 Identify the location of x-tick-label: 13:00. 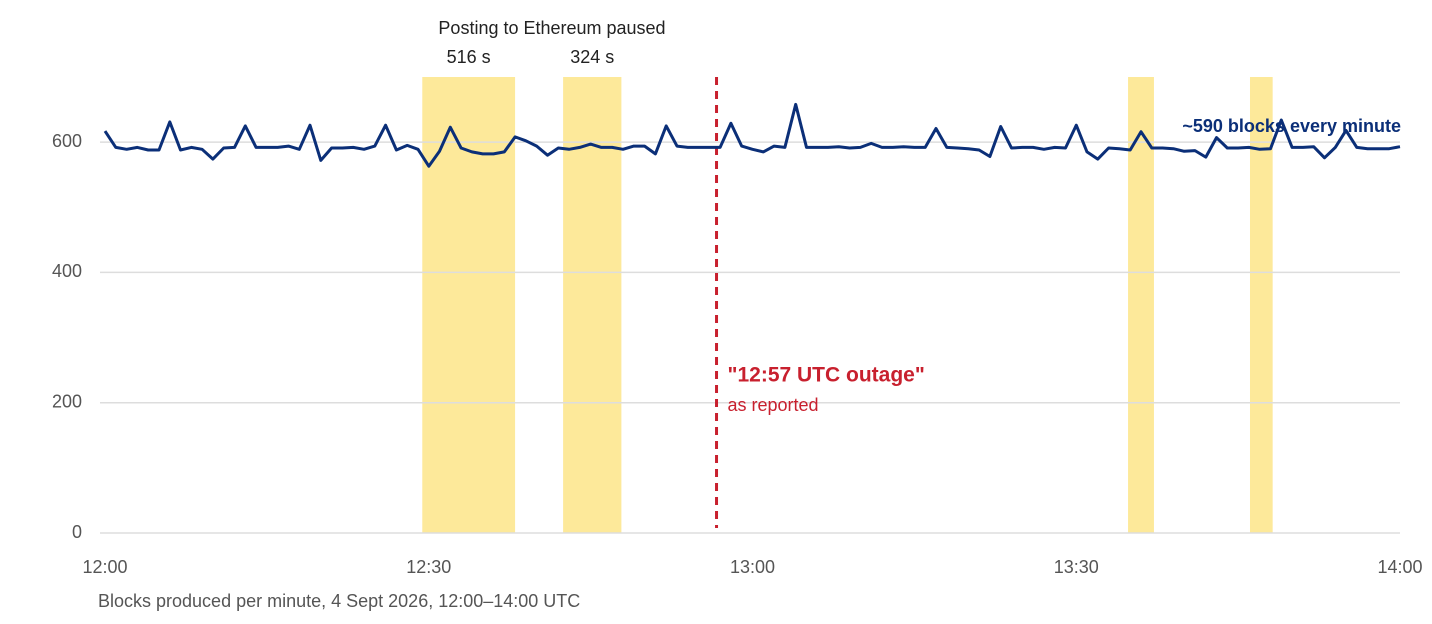
(752, 567).